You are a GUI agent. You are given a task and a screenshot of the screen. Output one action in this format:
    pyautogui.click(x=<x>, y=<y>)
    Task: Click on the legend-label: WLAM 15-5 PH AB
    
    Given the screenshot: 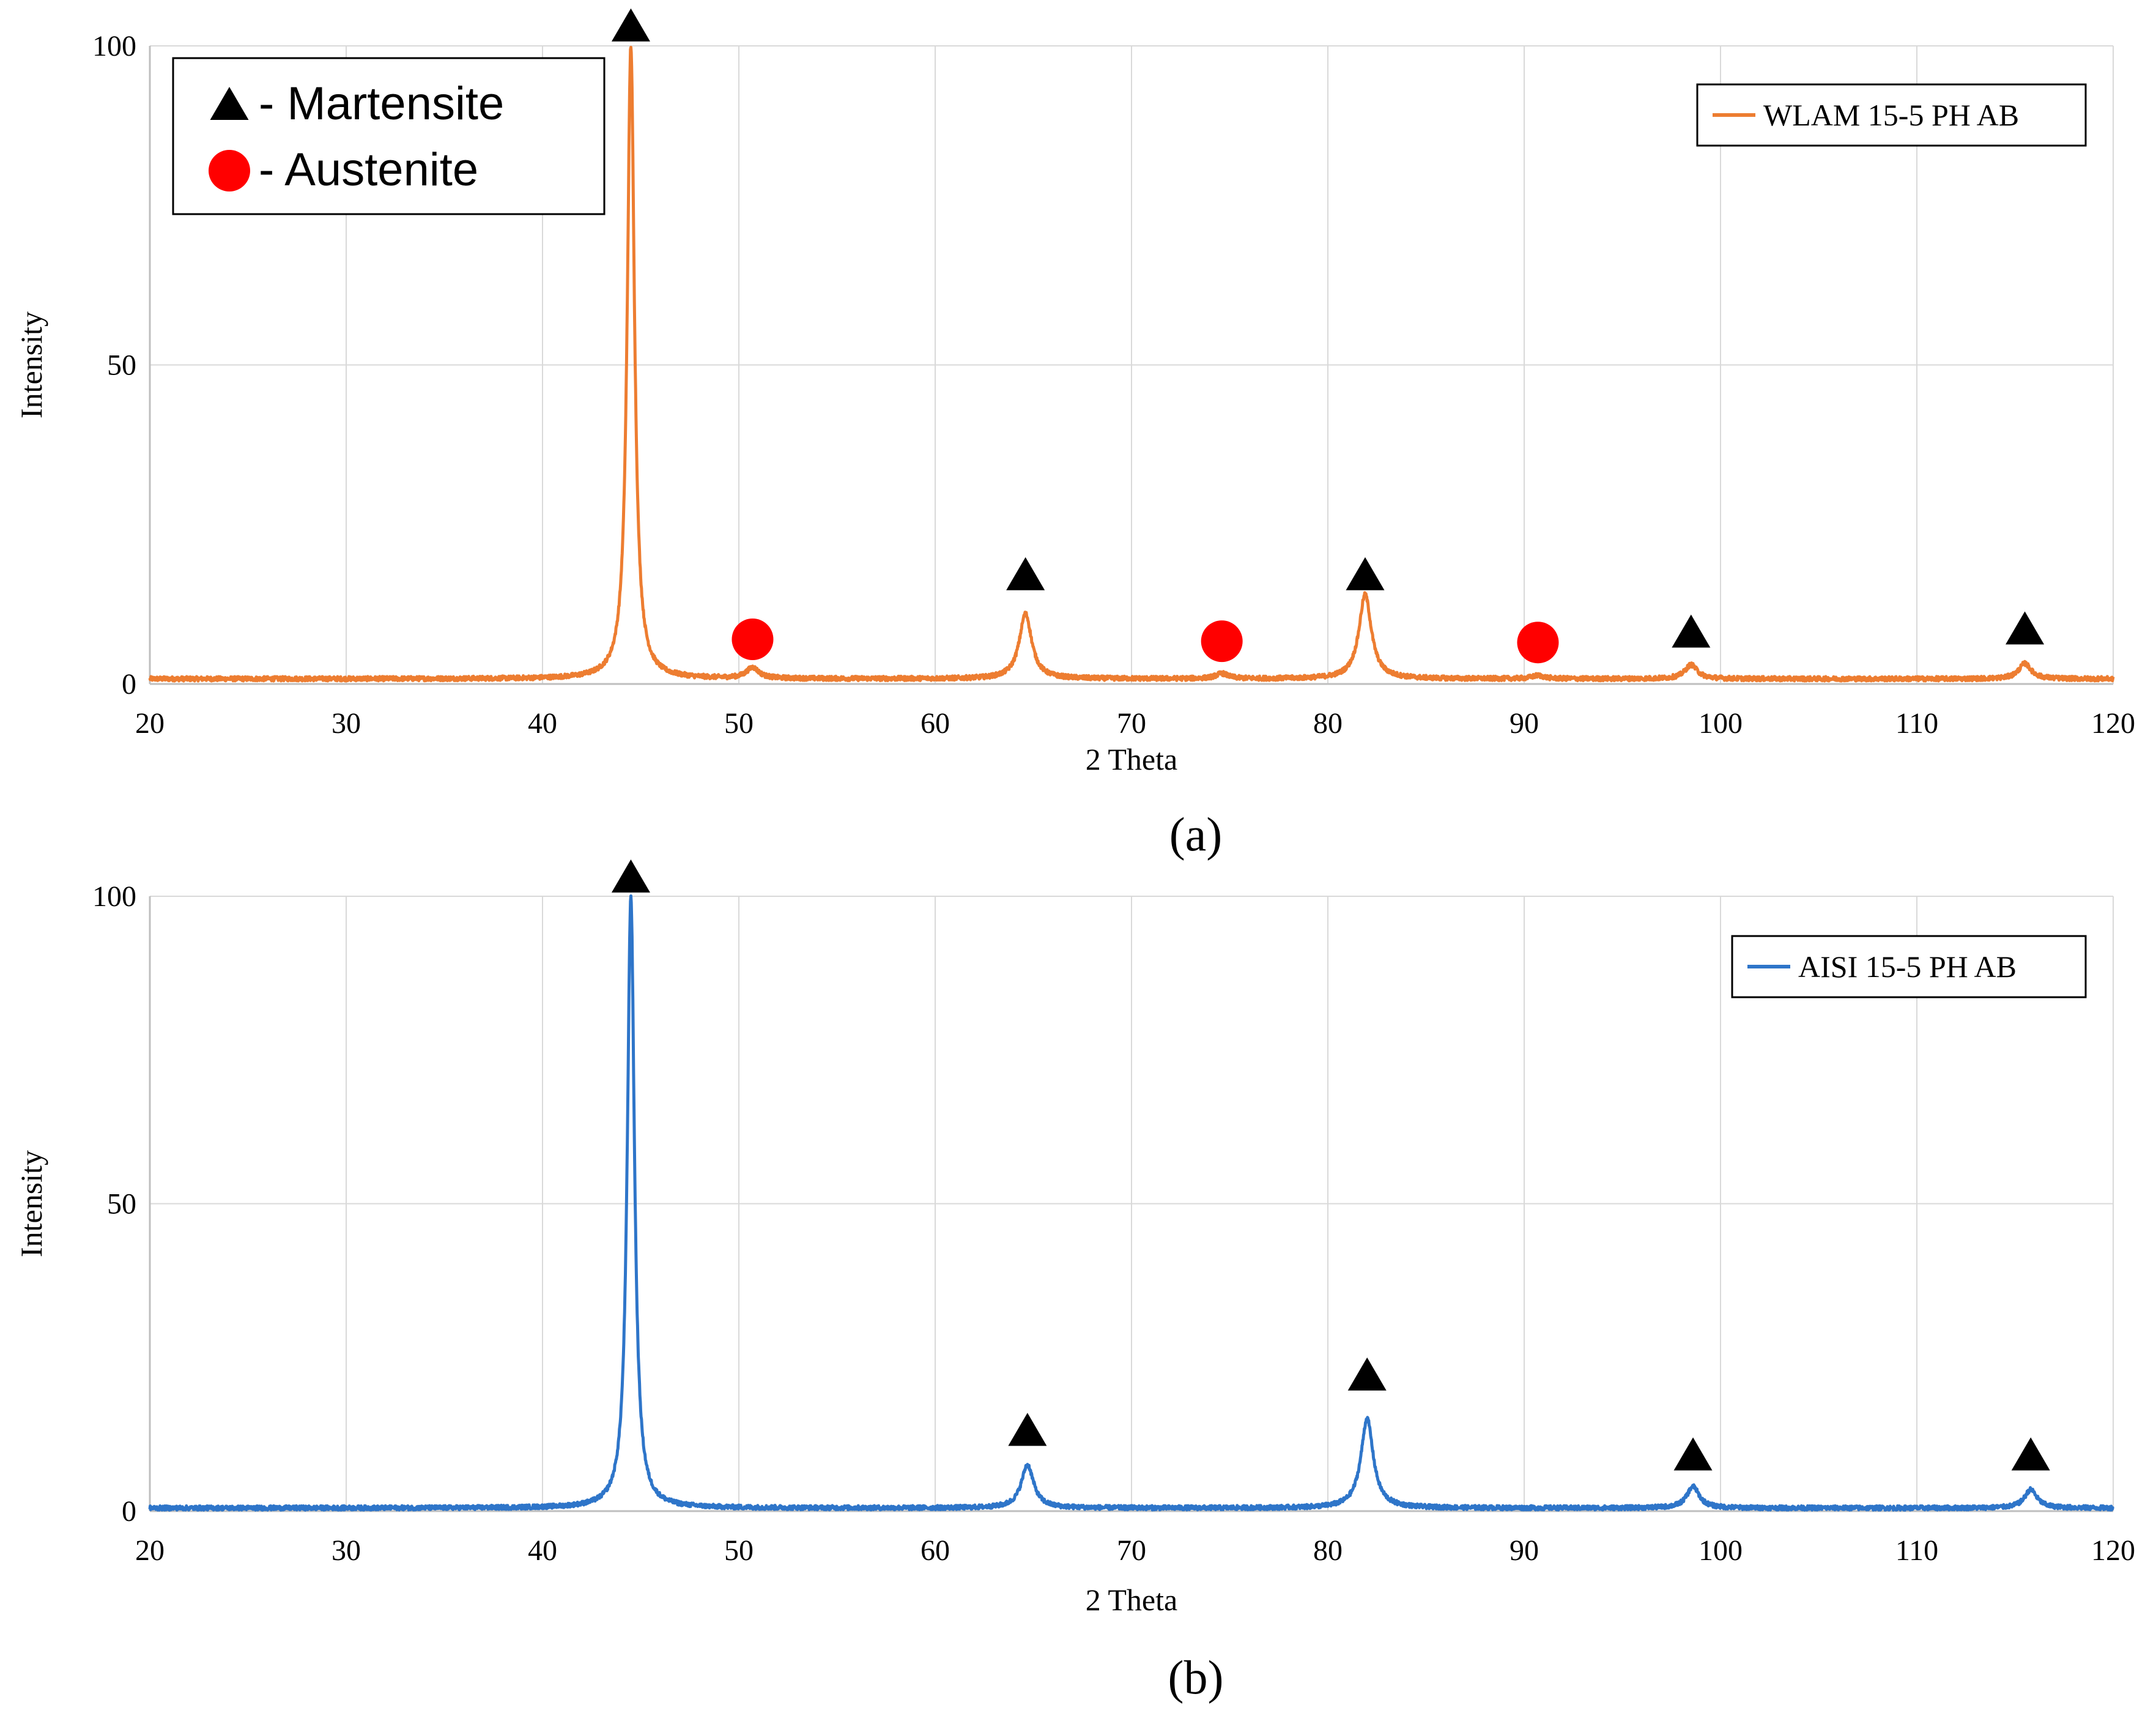 What is the action you would take?
    pyautogui.click(x=1891, y=115)
    